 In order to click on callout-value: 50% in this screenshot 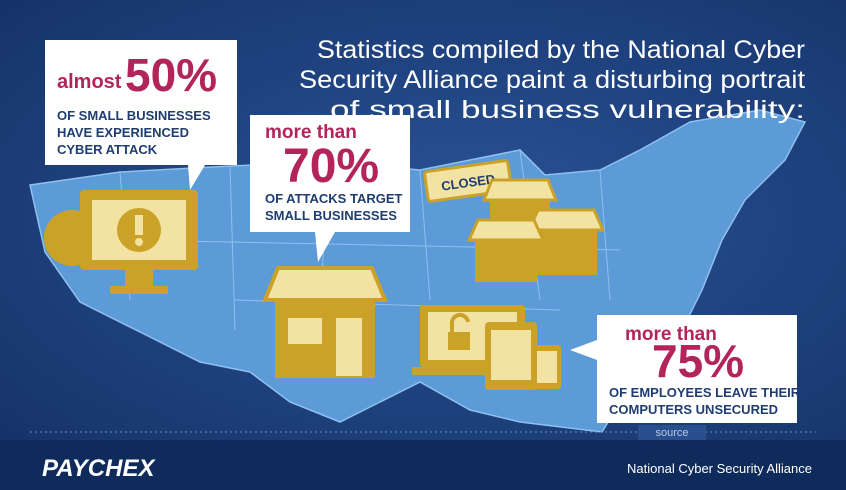, I will do `click(171, 75)`.